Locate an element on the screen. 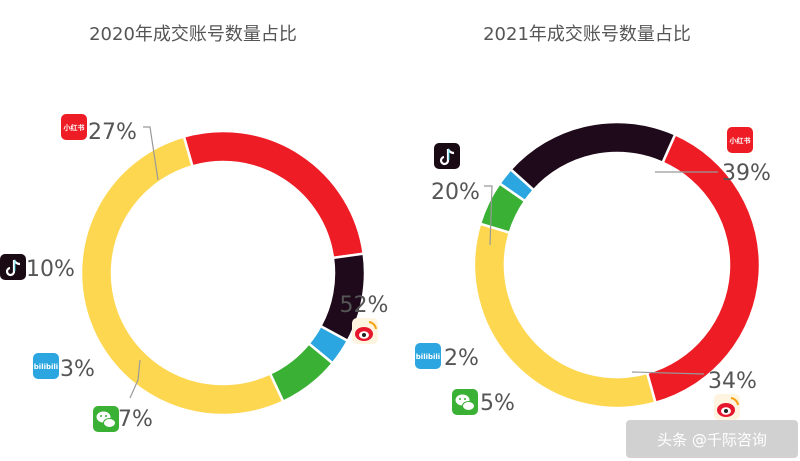 Image resolution: width=800 pixels, height=461 pixels. data-label-weibo: 34% is located at coordinates (732, 381).